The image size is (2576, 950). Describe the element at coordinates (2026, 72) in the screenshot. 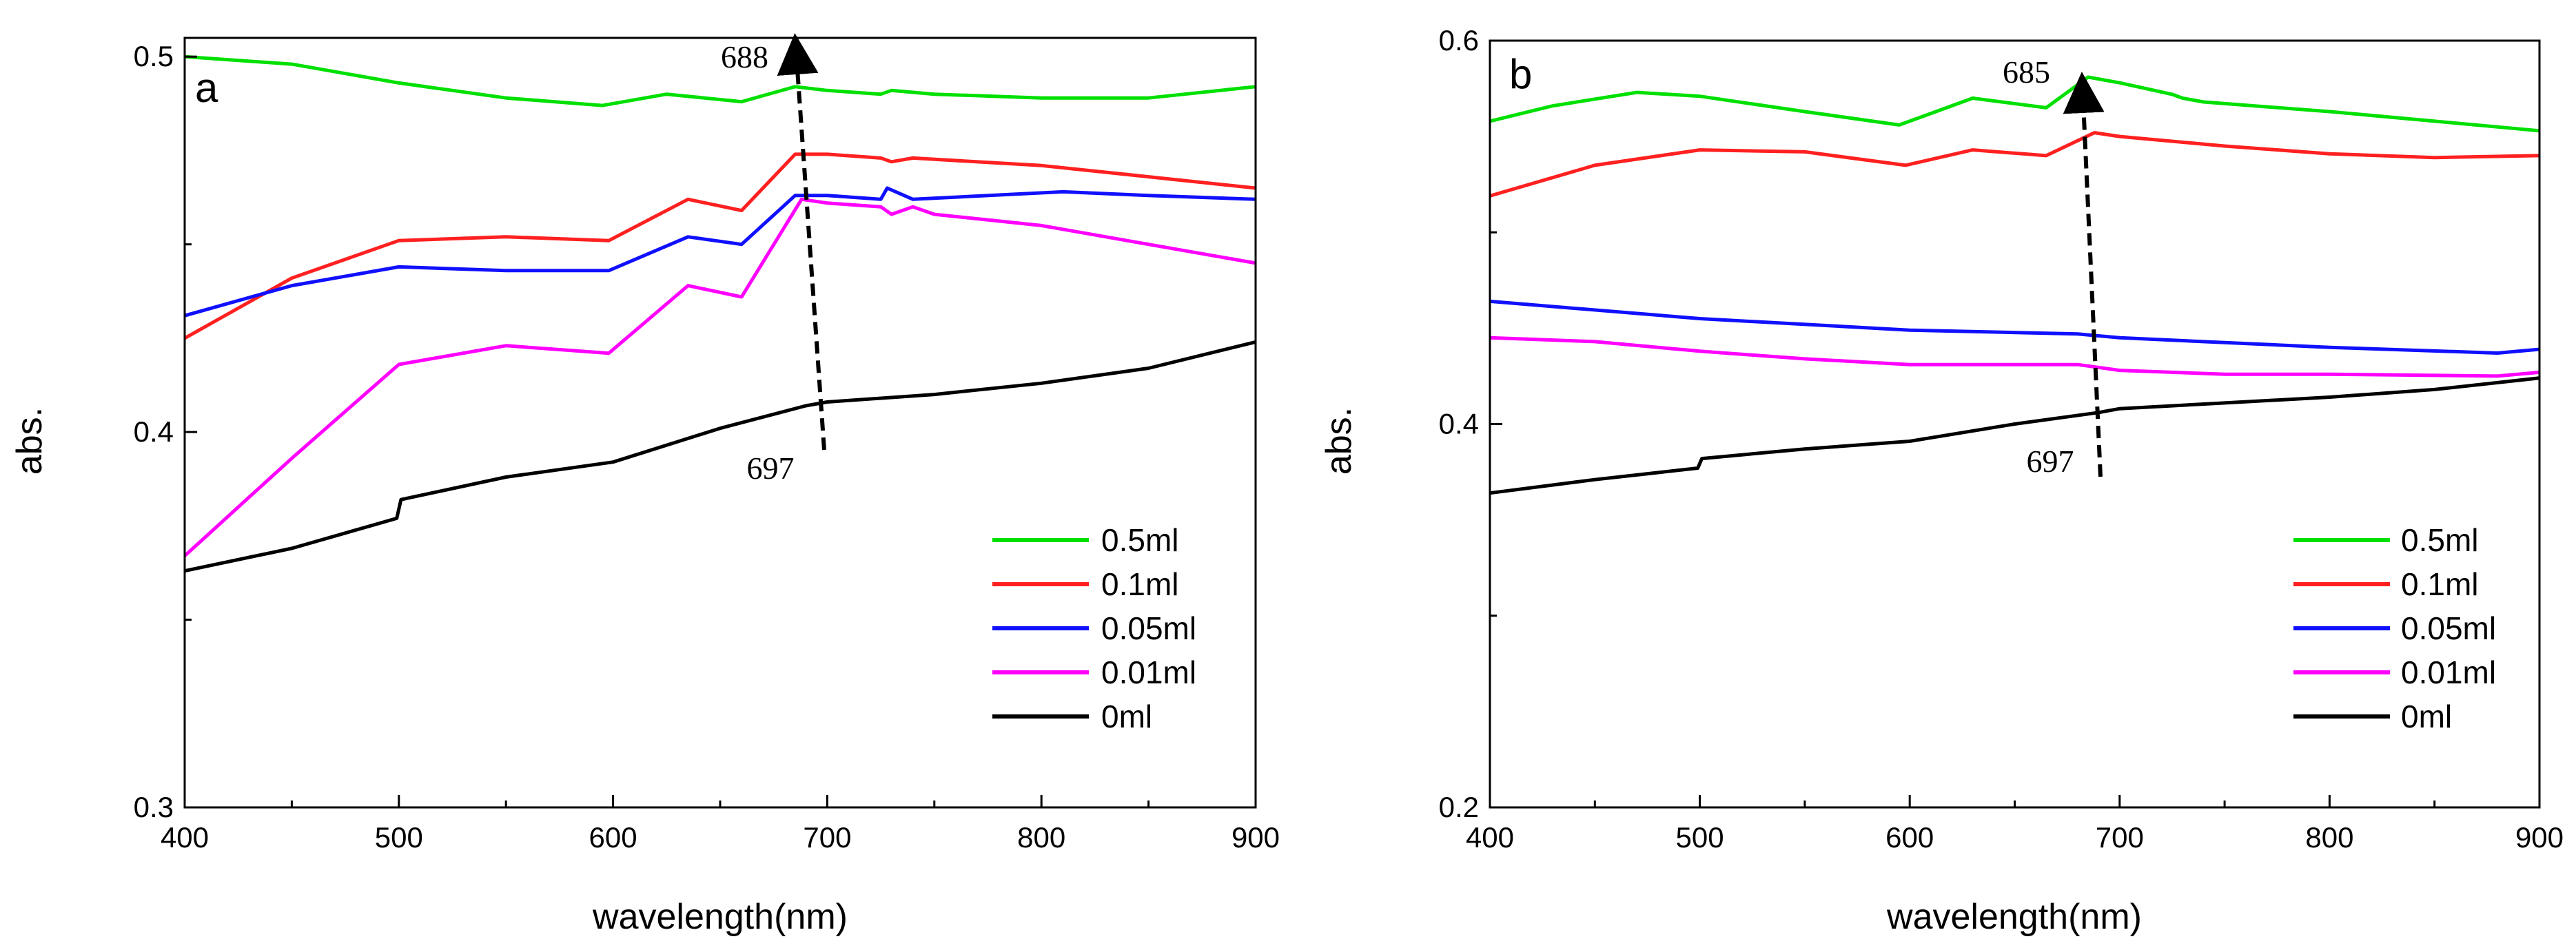

I see `panel-b-annotation-685: 685` at that location.